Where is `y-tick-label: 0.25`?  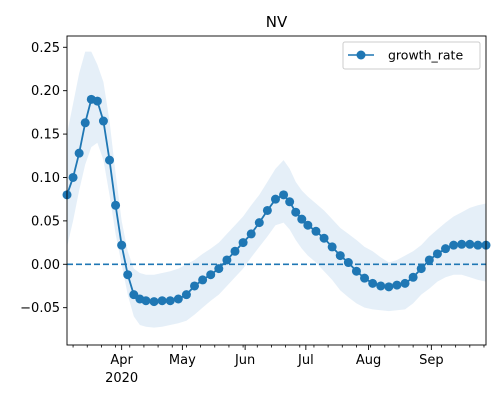 y-tick-label: 0.25 is located at coordinates (45, 48).